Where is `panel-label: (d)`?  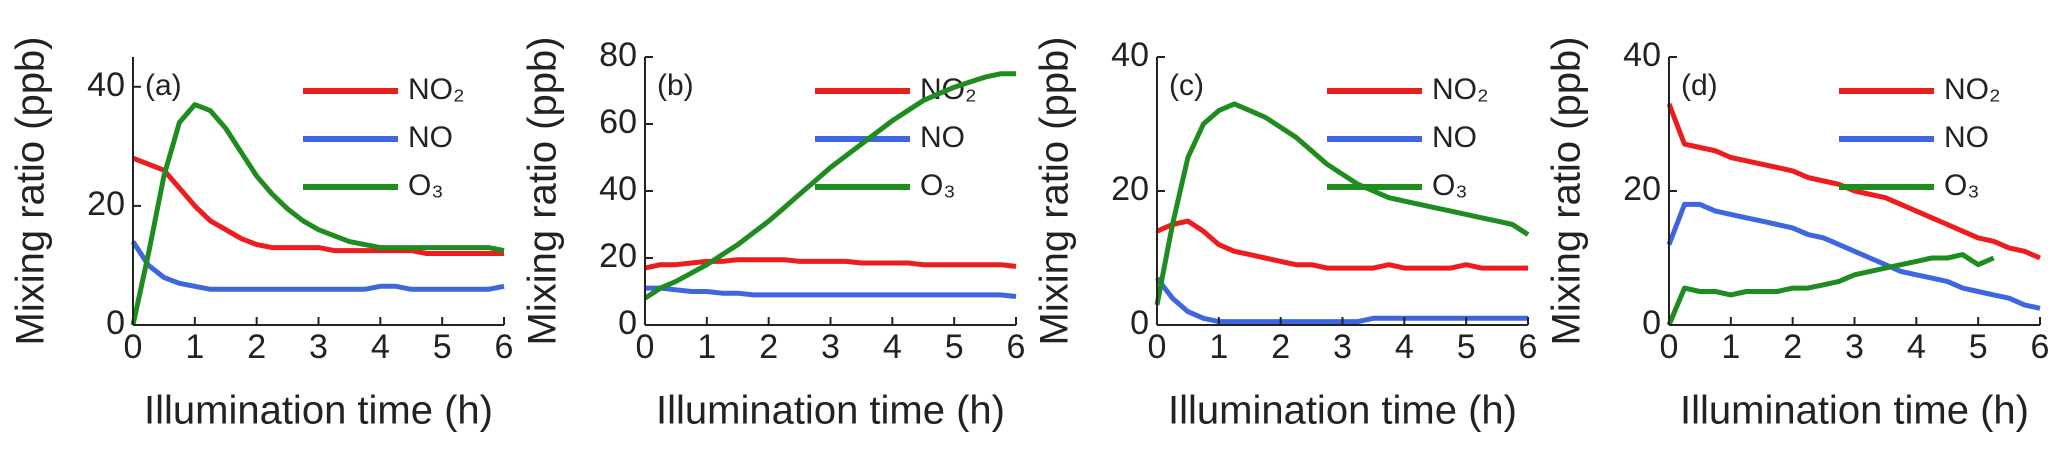 panel-label: (d) is located at coordinates (1699, 85).